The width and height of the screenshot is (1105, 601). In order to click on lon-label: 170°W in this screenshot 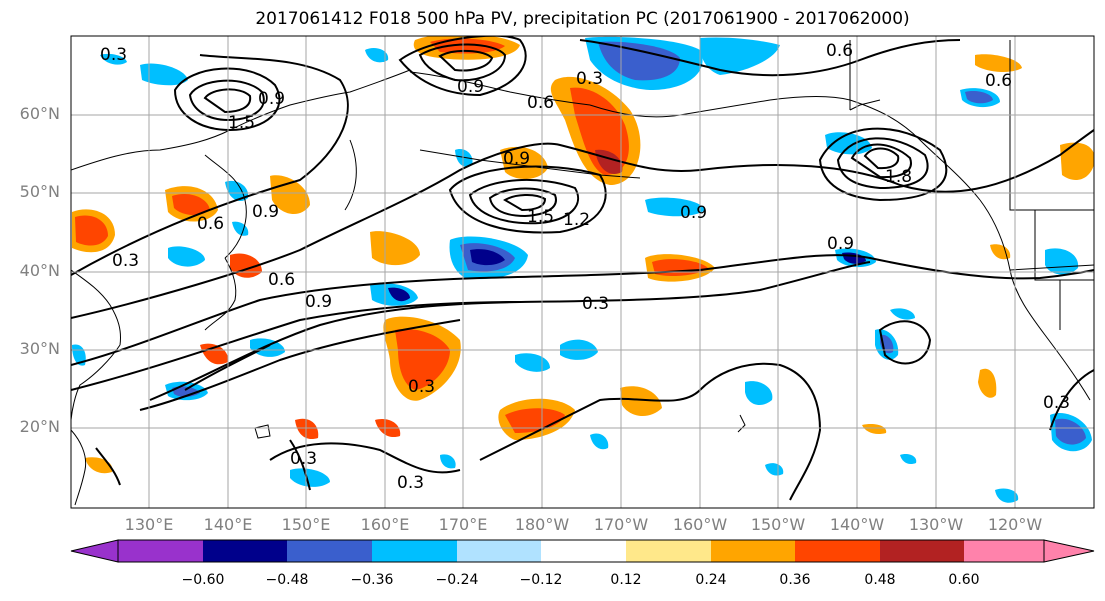, I will do `click(621, 524)`.